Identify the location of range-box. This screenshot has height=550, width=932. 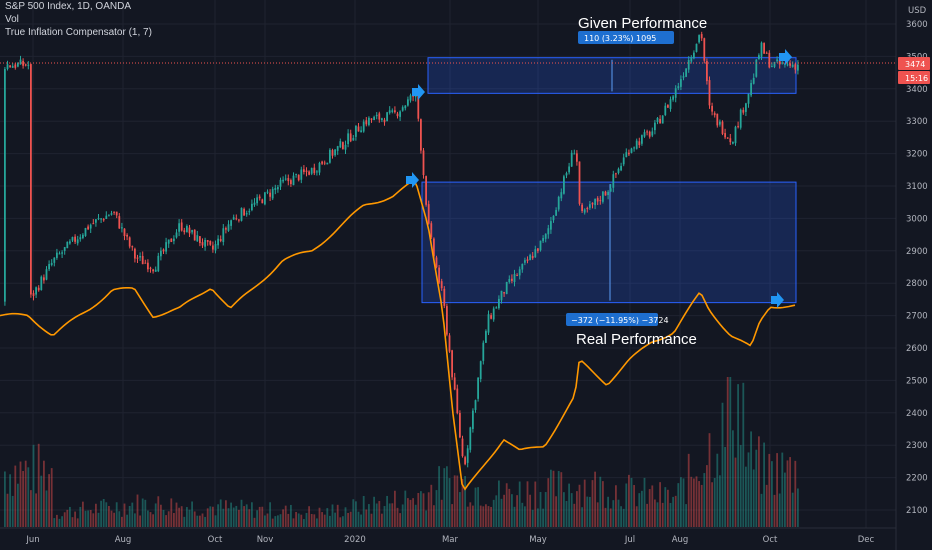
(609, 242).